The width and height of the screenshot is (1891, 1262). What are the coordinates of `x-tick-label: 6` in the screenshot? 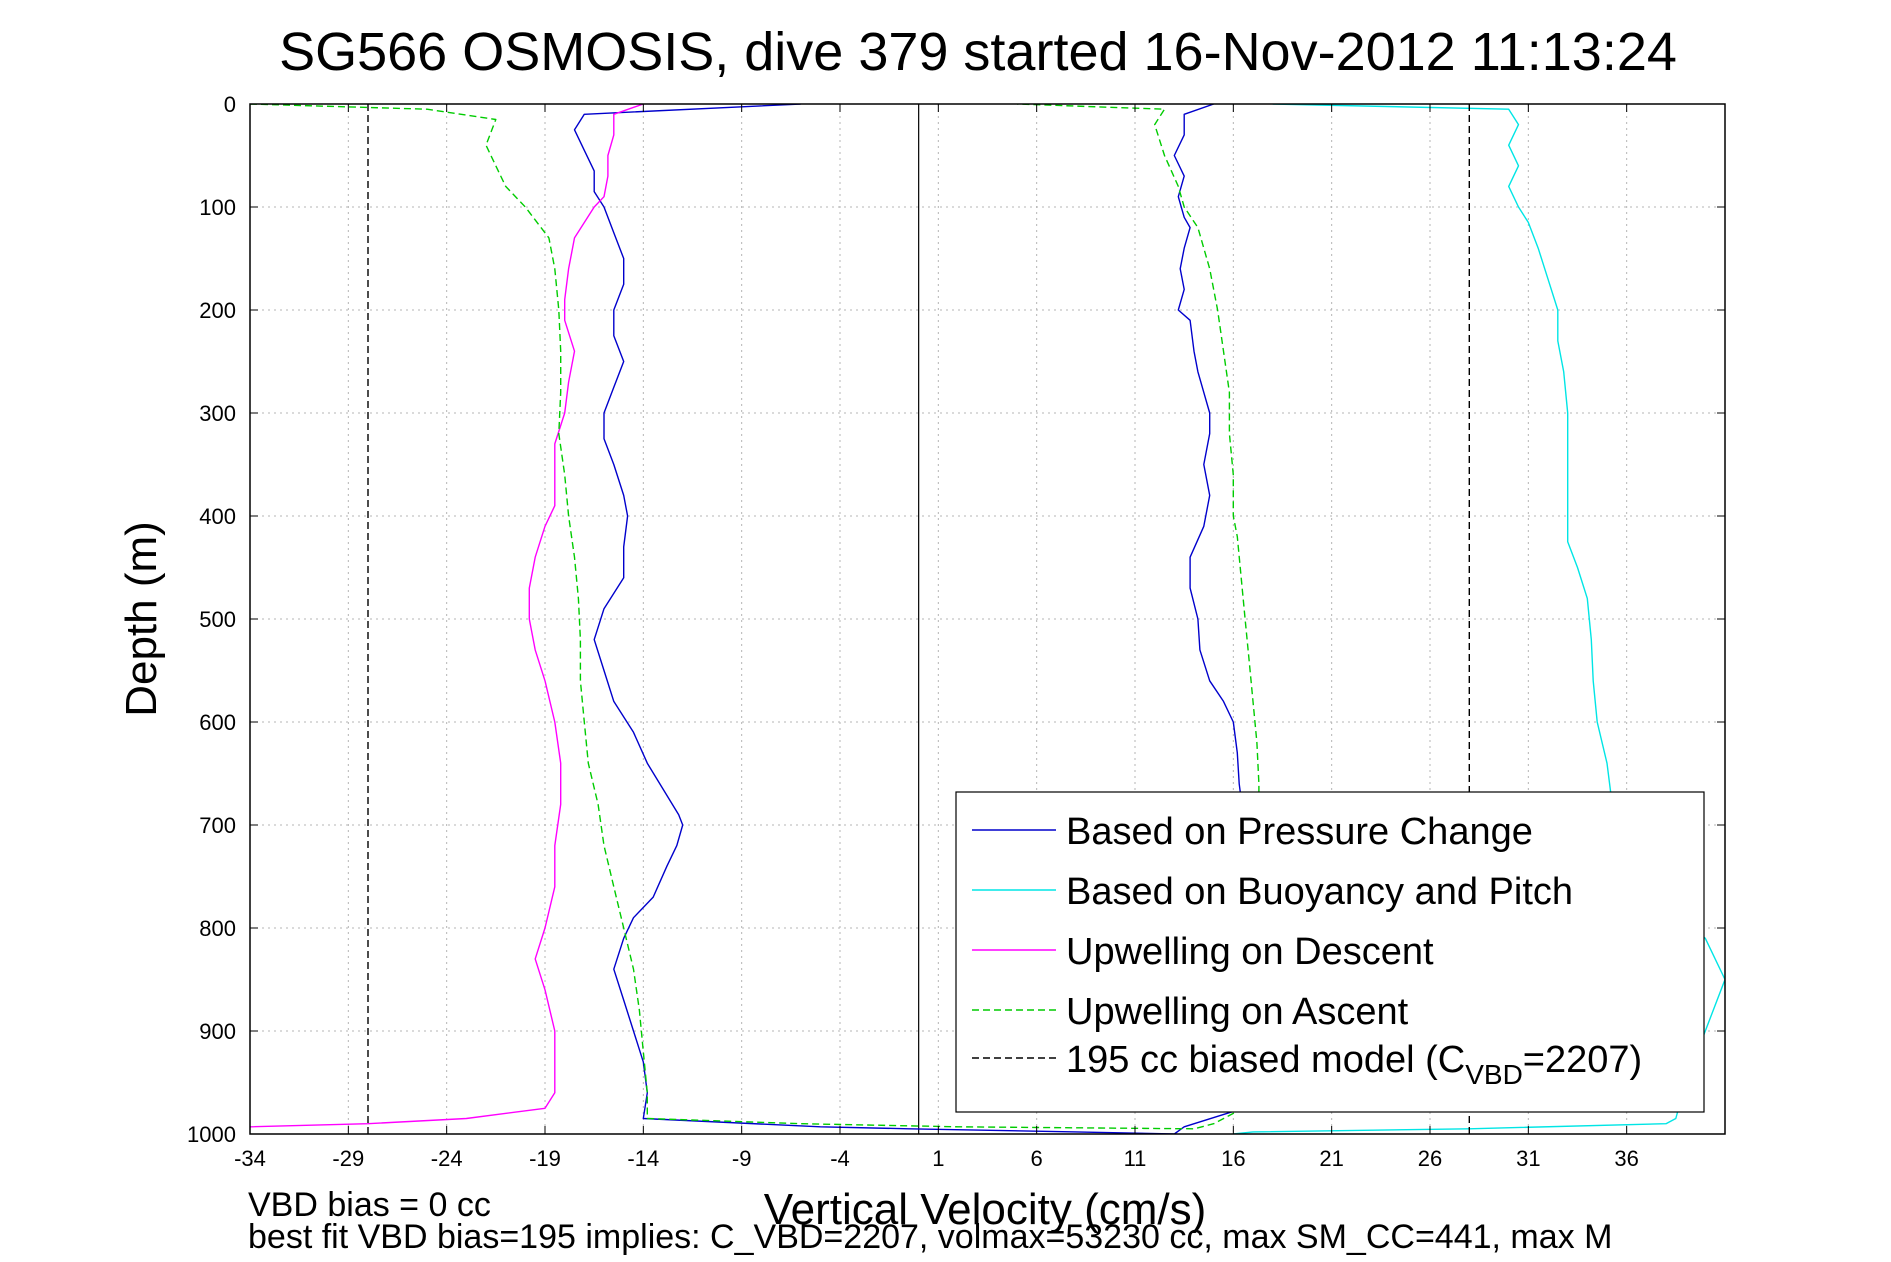 It's located at (1037, 1158).